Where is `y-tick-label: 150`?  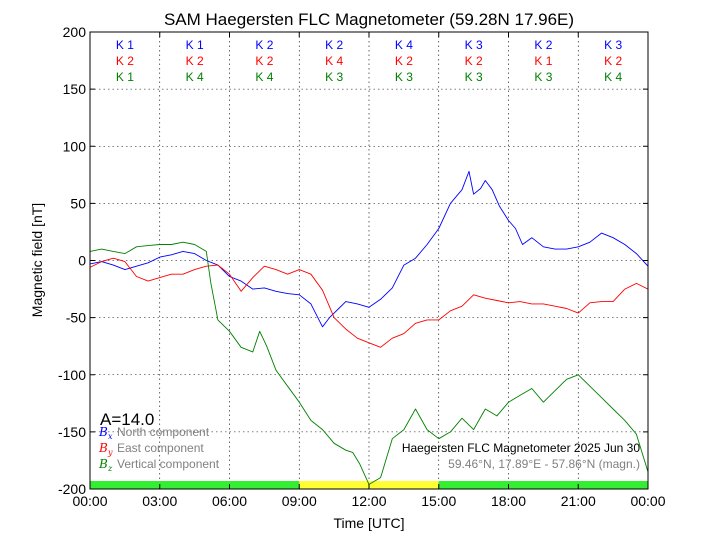
y-tick-label: 150 is located at coordinates (75, 89).